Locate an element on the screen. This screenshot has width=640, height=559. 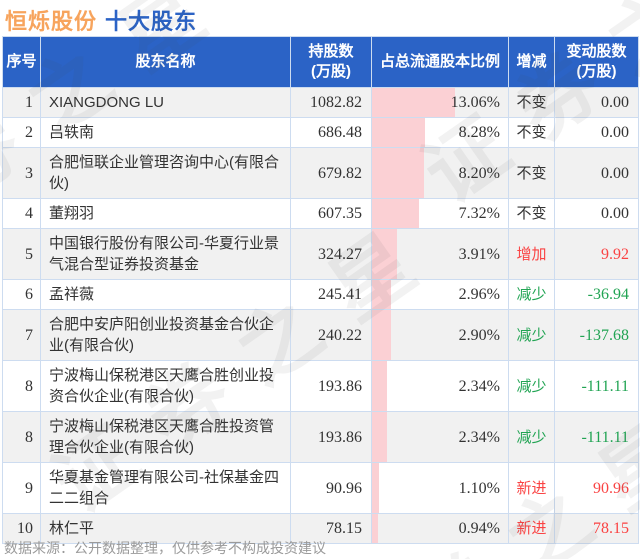
rank-cell: 7 is located at coordinates (21, 335).